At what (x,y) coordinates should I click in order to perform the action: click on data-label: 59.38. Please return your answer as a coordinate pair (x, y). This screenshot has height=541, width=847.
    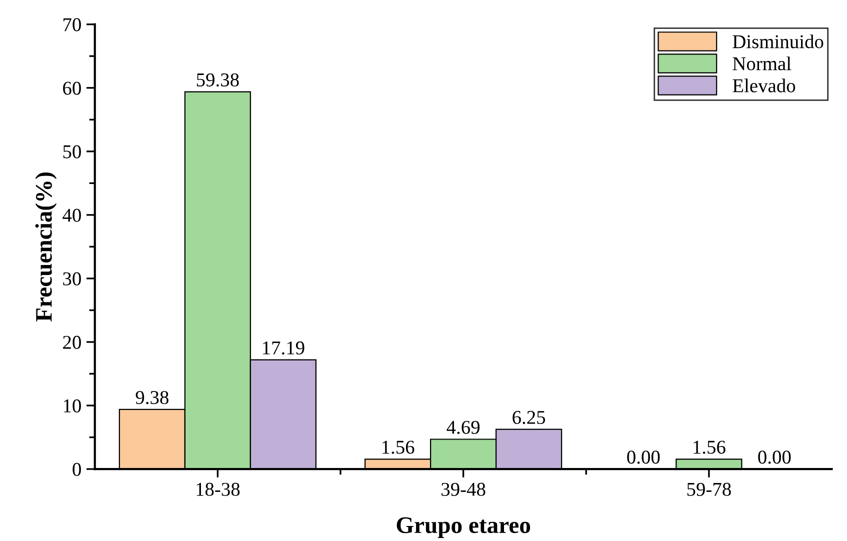
    Looking at the image, I should click on (217, 80).